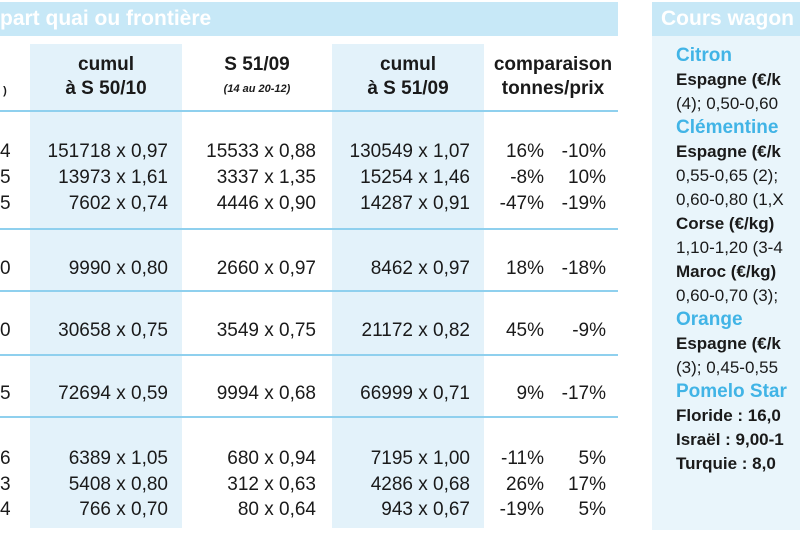 Image resolution: width=800 pixels, height=550 pixels. I want to click on header-cumul-s50: cumul à S 50/10, so click(106, 76).